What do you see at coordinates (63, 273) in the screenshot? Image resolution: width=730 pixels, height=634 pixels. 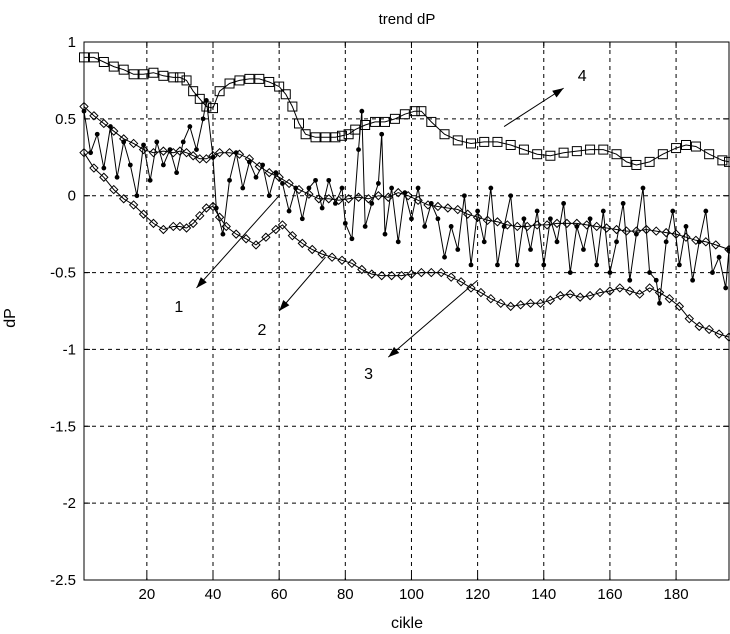 I see `y-tick-label: -0.5` at bounding box center [63, 273].